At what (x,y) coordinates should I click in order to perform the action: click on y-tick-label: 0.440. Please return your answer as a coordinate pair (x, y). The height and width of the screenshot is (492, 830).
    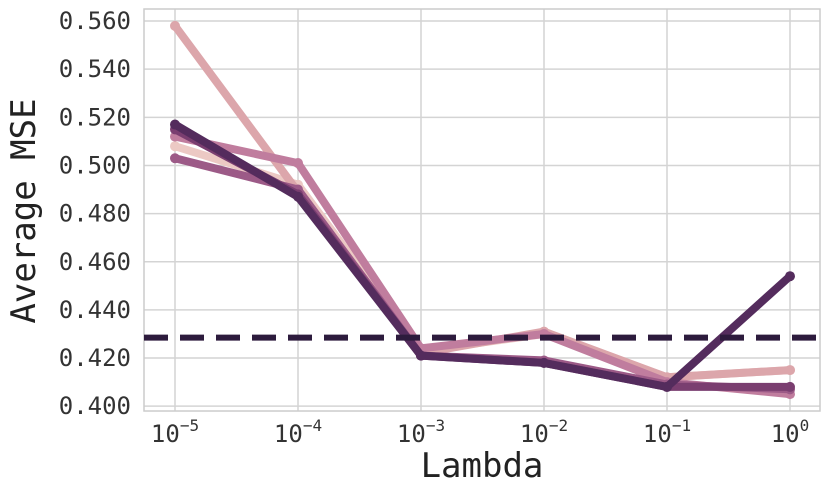
    Looking at the image, I should click on (95, 310).